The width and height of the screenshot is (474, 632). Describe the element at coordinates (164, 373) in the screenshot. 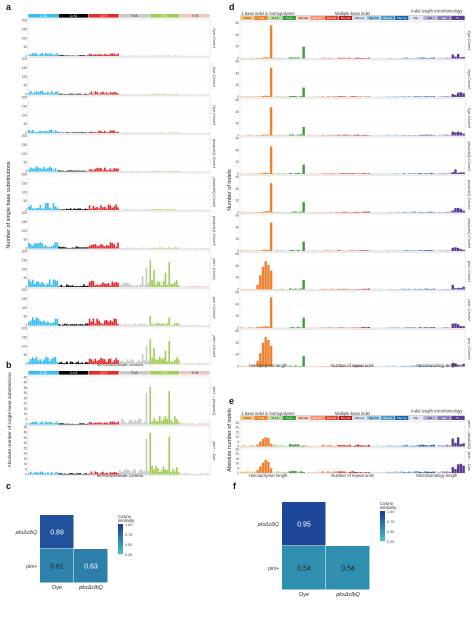

I see `sbs-header-label: T>C` at that location.